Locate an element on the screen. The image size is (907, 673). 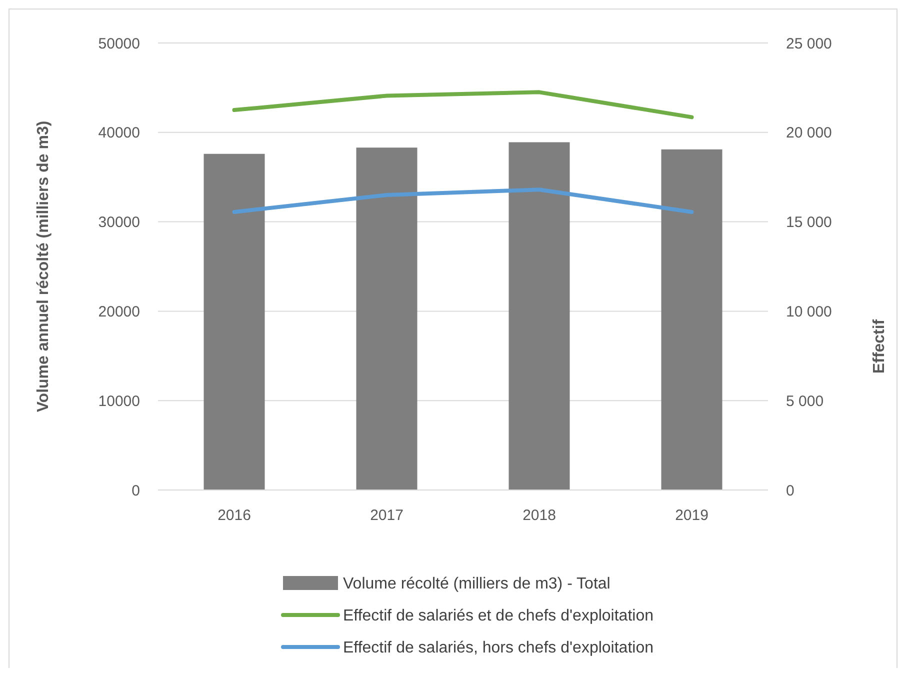
y-tick-label: 20000 is located at coordinates (119, 311).